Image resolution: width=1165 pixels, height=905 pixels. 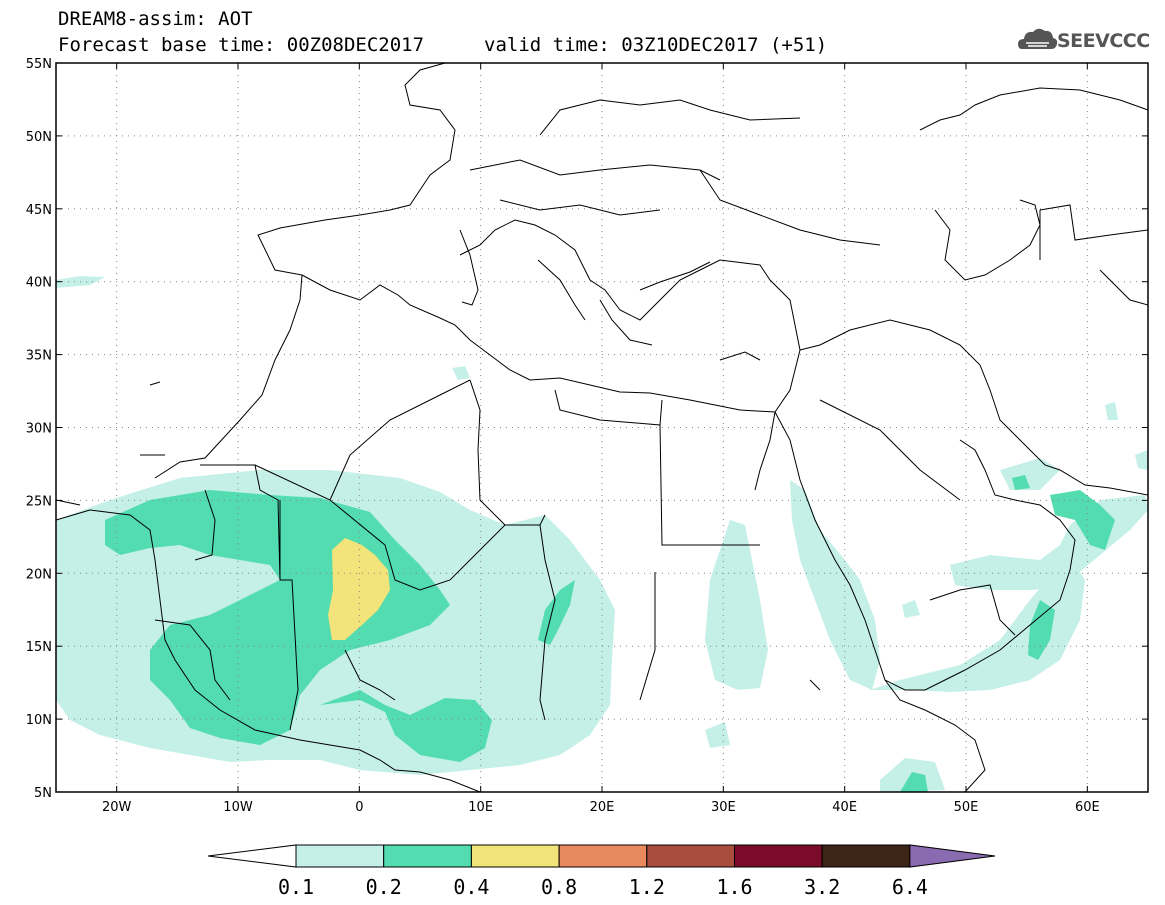 I want to click on colorbar-label: 0.2, so click(x=384, y=887).